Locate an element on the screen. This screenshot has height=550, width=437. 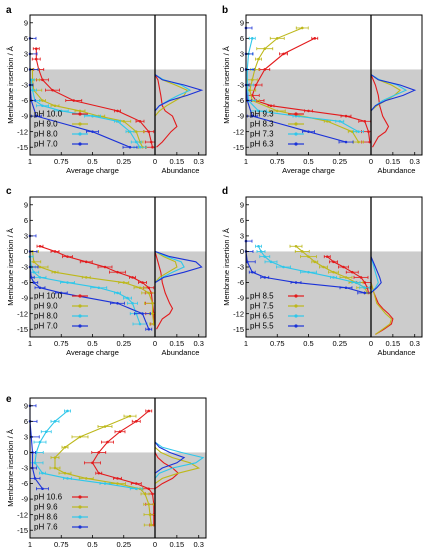
x-axis-label: Average charge is located at coordinates (308, 170).